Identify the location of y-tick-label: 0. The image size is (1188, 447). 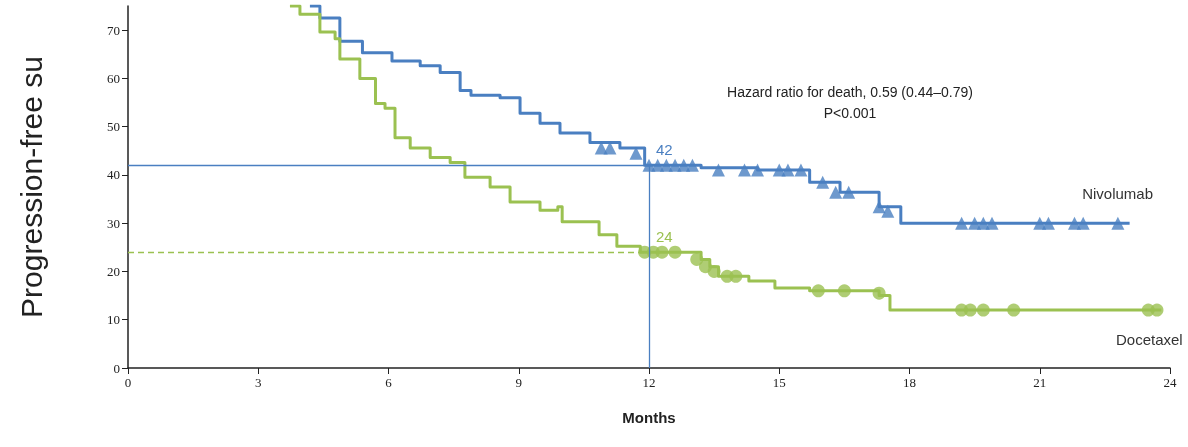
(116, 368).